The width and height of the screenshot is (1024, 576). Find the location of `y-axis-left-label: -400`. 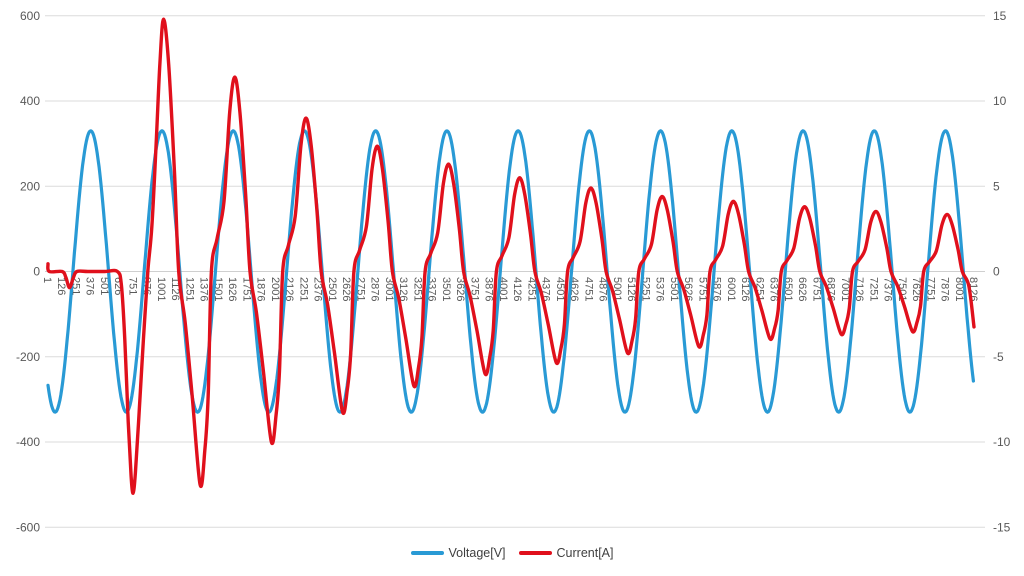

y-axis-left-label: -400 is located at coordinates (28, 442).